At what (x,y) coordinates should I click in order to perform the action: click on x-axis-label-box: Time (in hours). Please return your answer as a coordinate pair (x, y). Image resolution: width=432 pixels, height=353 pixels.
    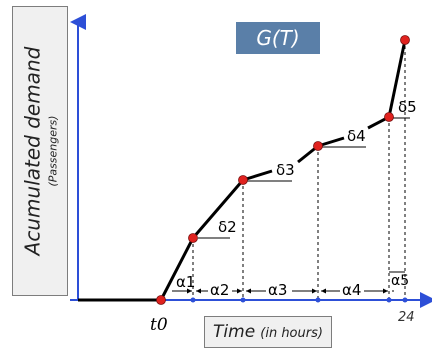
    Looking at the image, I should click on (268, 332).